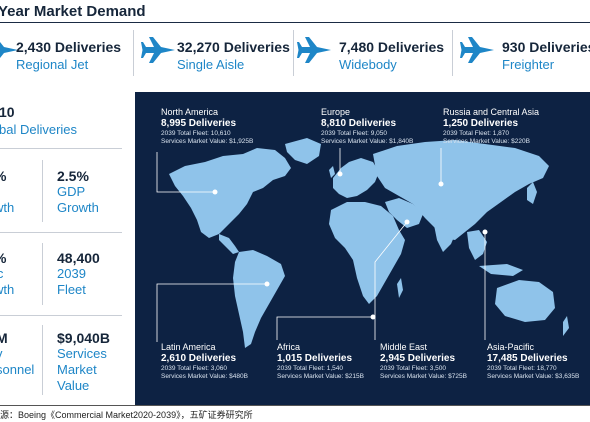 The height and width of the screenshot is (422, 590). Describe the element at coordinates (52, 64) in the screenshot. I see `aircraft-type-label: Regional Jet` at that location.